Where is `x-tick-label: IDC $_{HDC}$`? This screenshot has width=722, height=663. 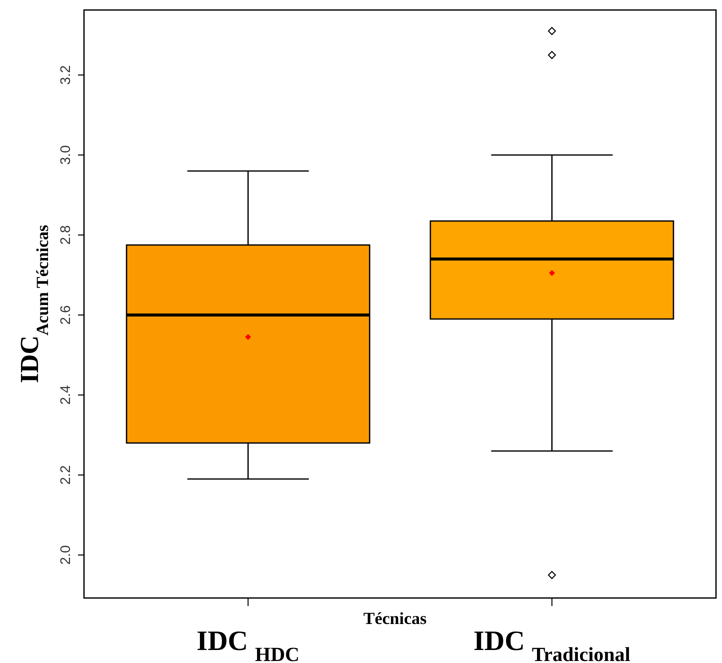
x-tick-label: IDC $_{HDC}$ is located at coordinates (248, 644).